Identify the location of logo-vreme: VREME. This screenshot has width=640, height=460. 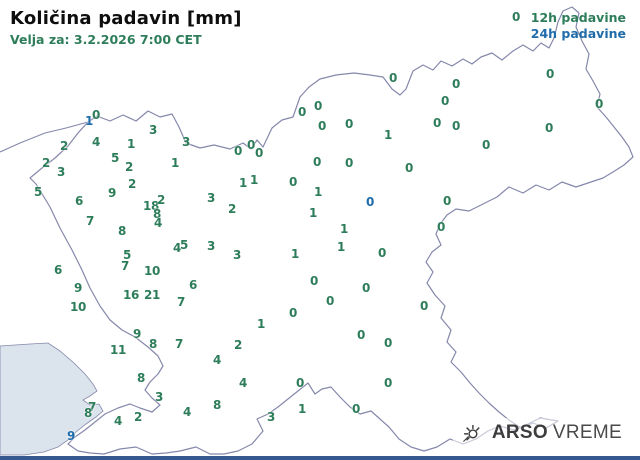
(587, 432).